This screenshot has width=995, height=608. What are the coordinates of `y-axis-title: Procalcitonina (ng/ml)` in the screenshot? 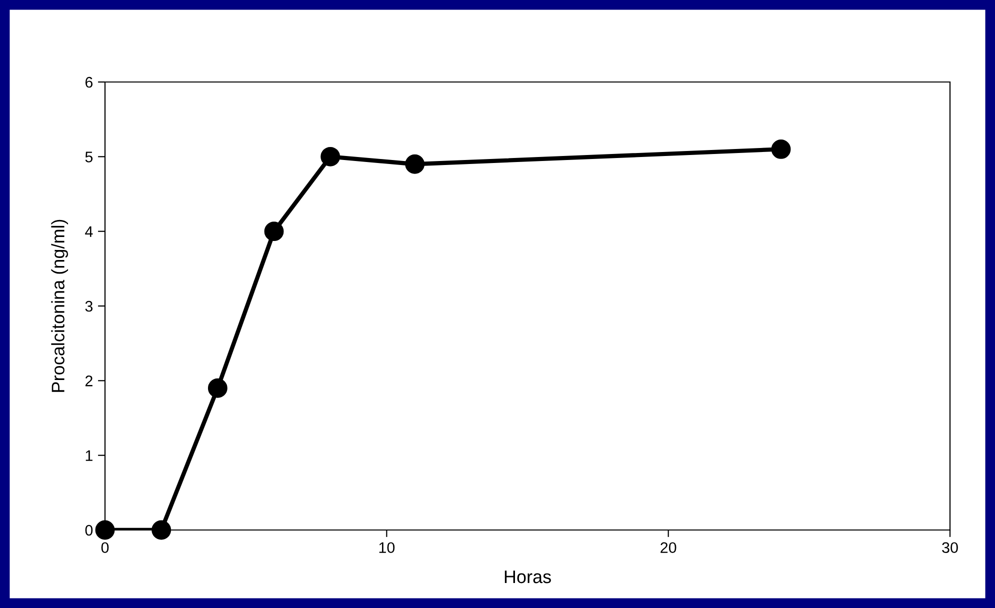 It's located at (59, 306).